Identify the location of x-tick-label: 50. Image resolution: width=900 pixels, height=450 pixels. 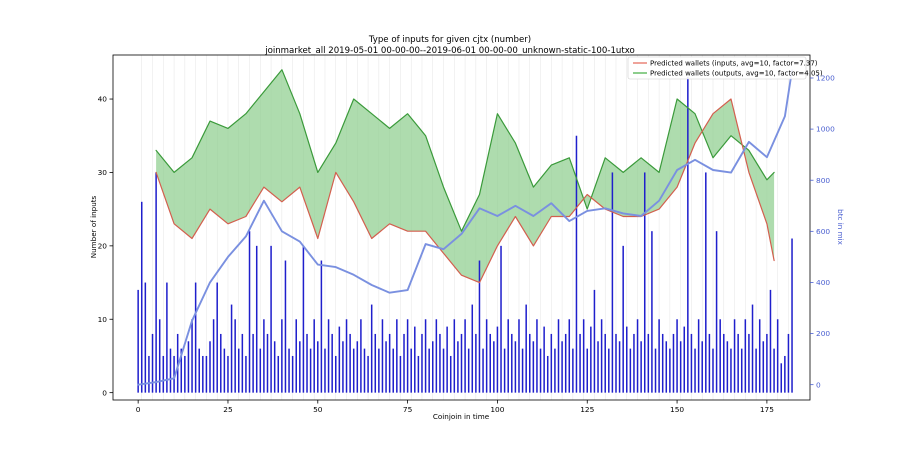
(318, 409).